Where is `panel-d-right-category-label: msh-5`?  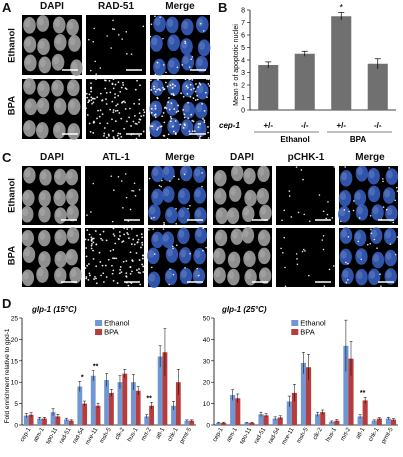 panel-d-right-category-label: msh-5 is located at coordinates (303, 435).